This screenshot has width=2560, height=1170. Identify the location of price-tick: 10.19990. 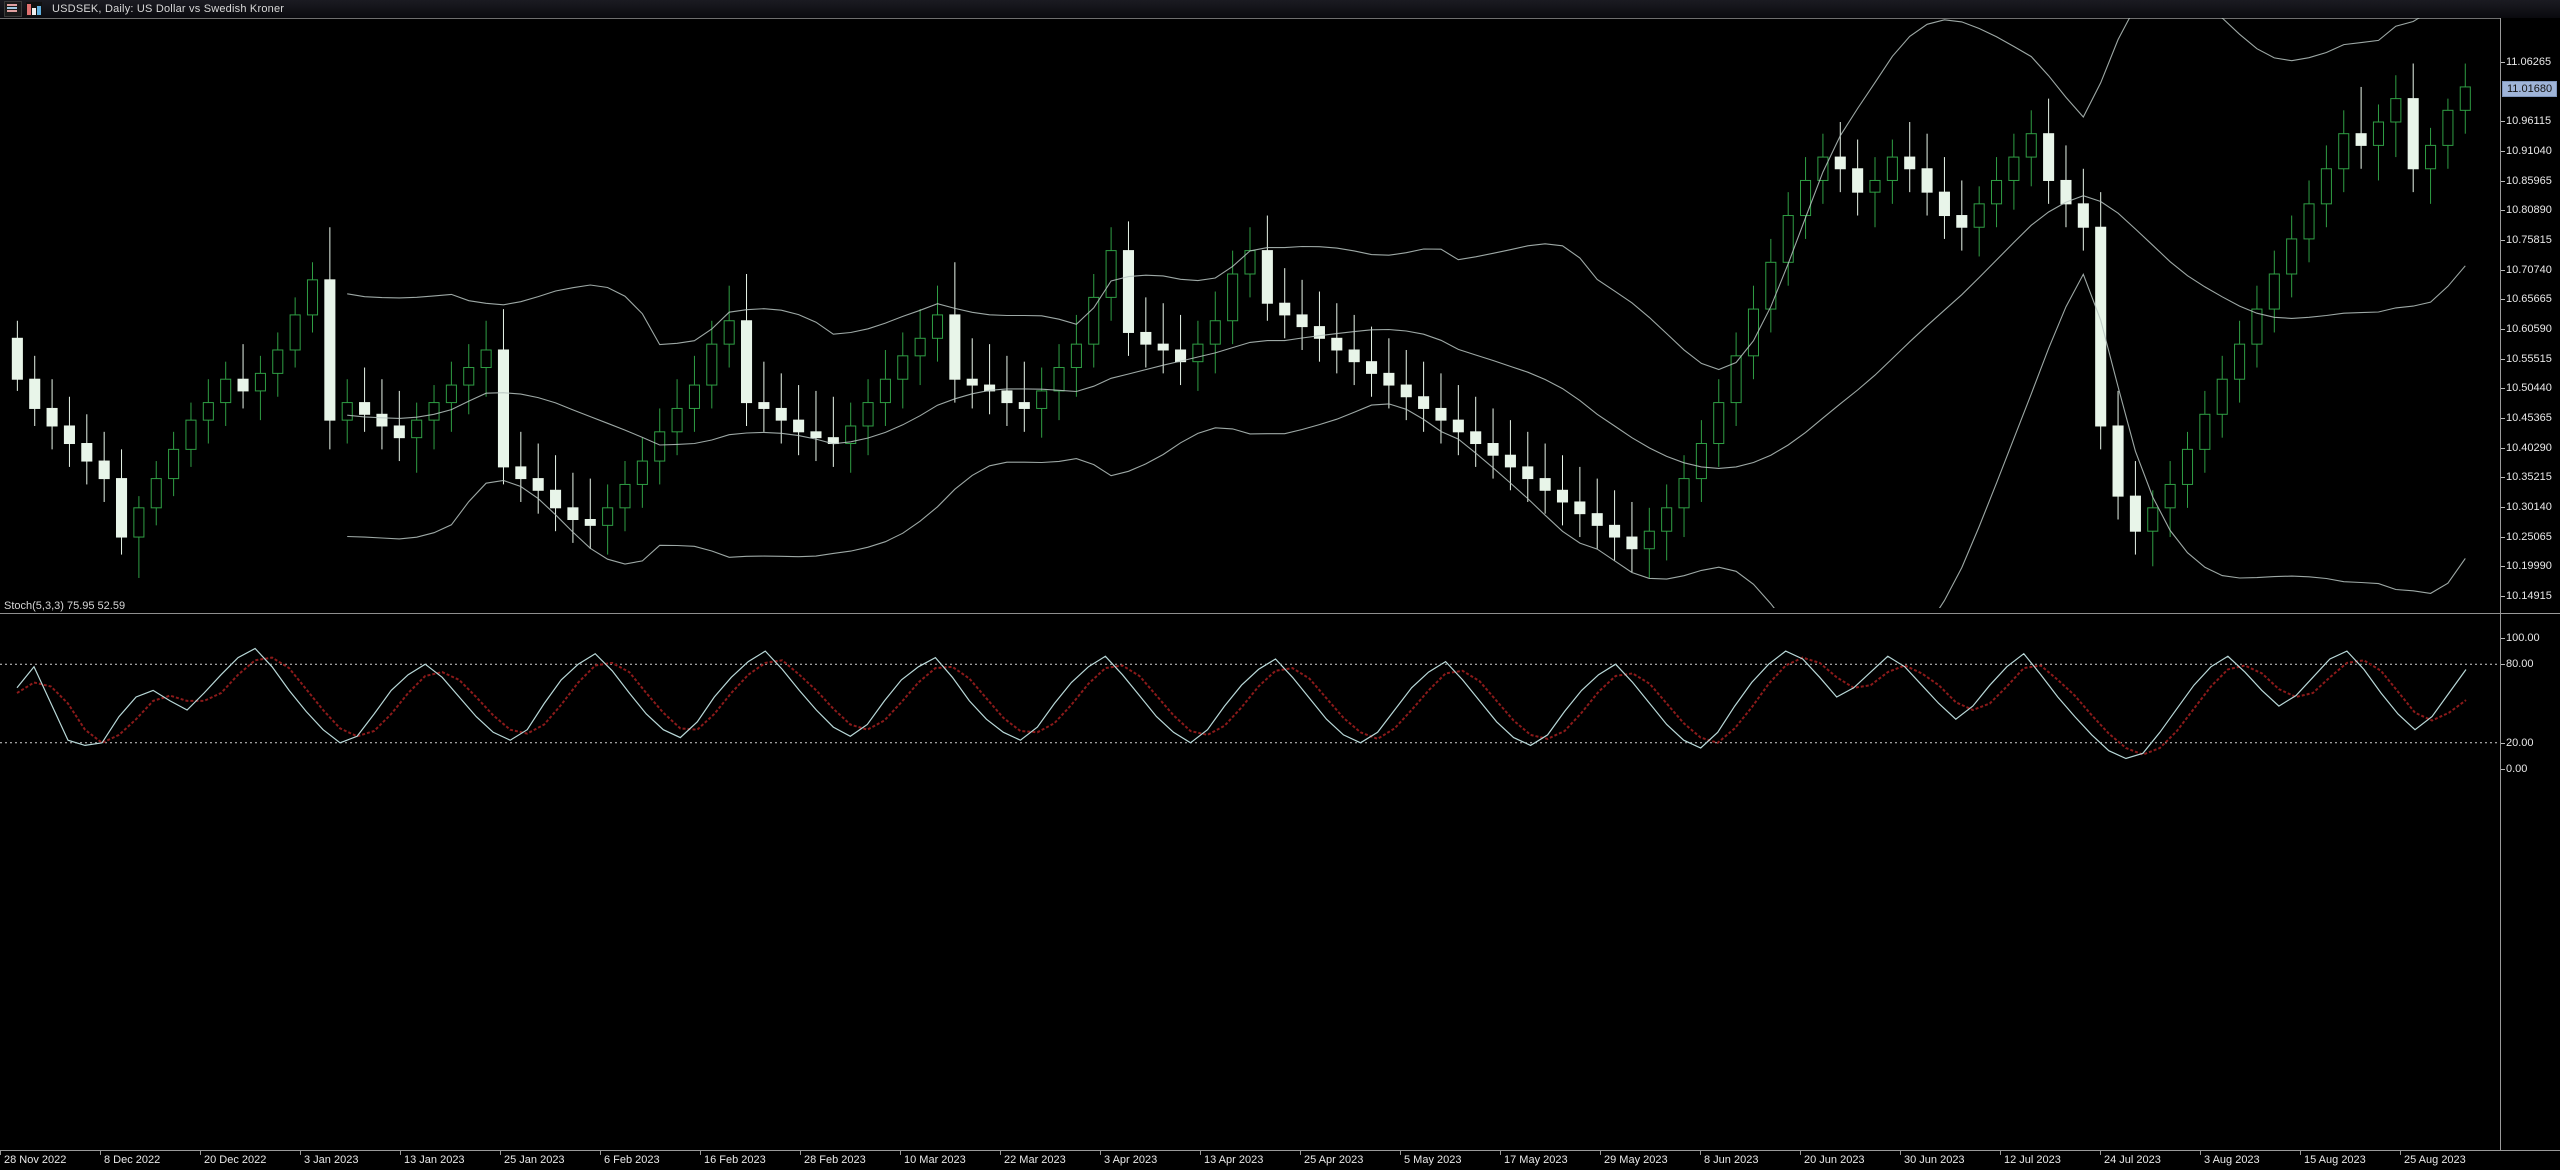
(2526, 566).